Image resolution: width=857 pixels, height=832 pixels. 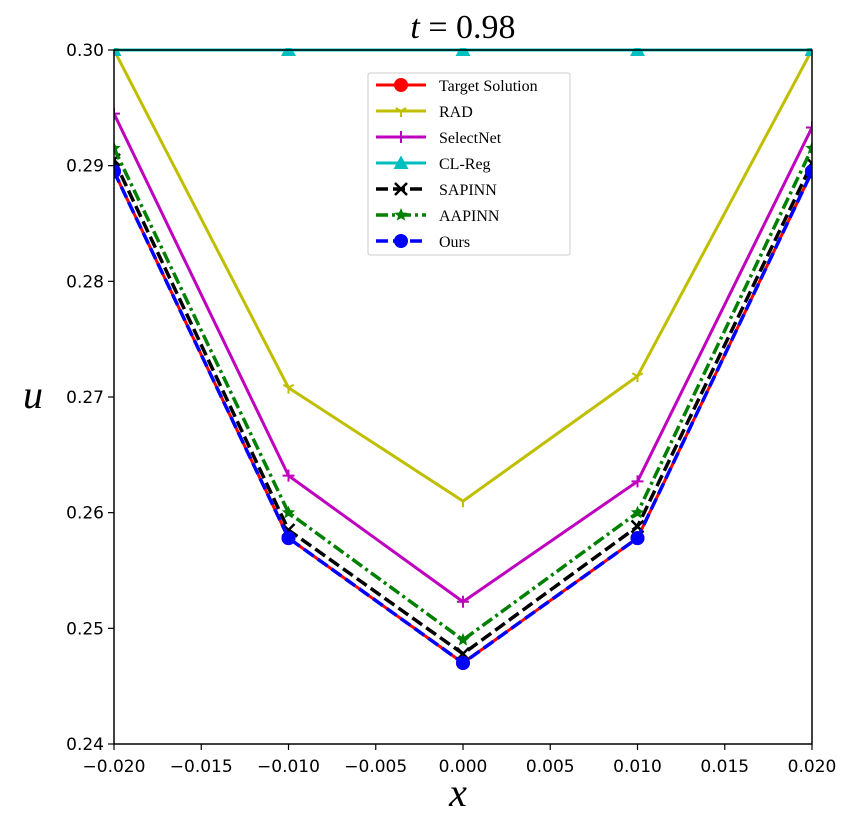 I want to click on legend-box, so click(x=469, y=164).